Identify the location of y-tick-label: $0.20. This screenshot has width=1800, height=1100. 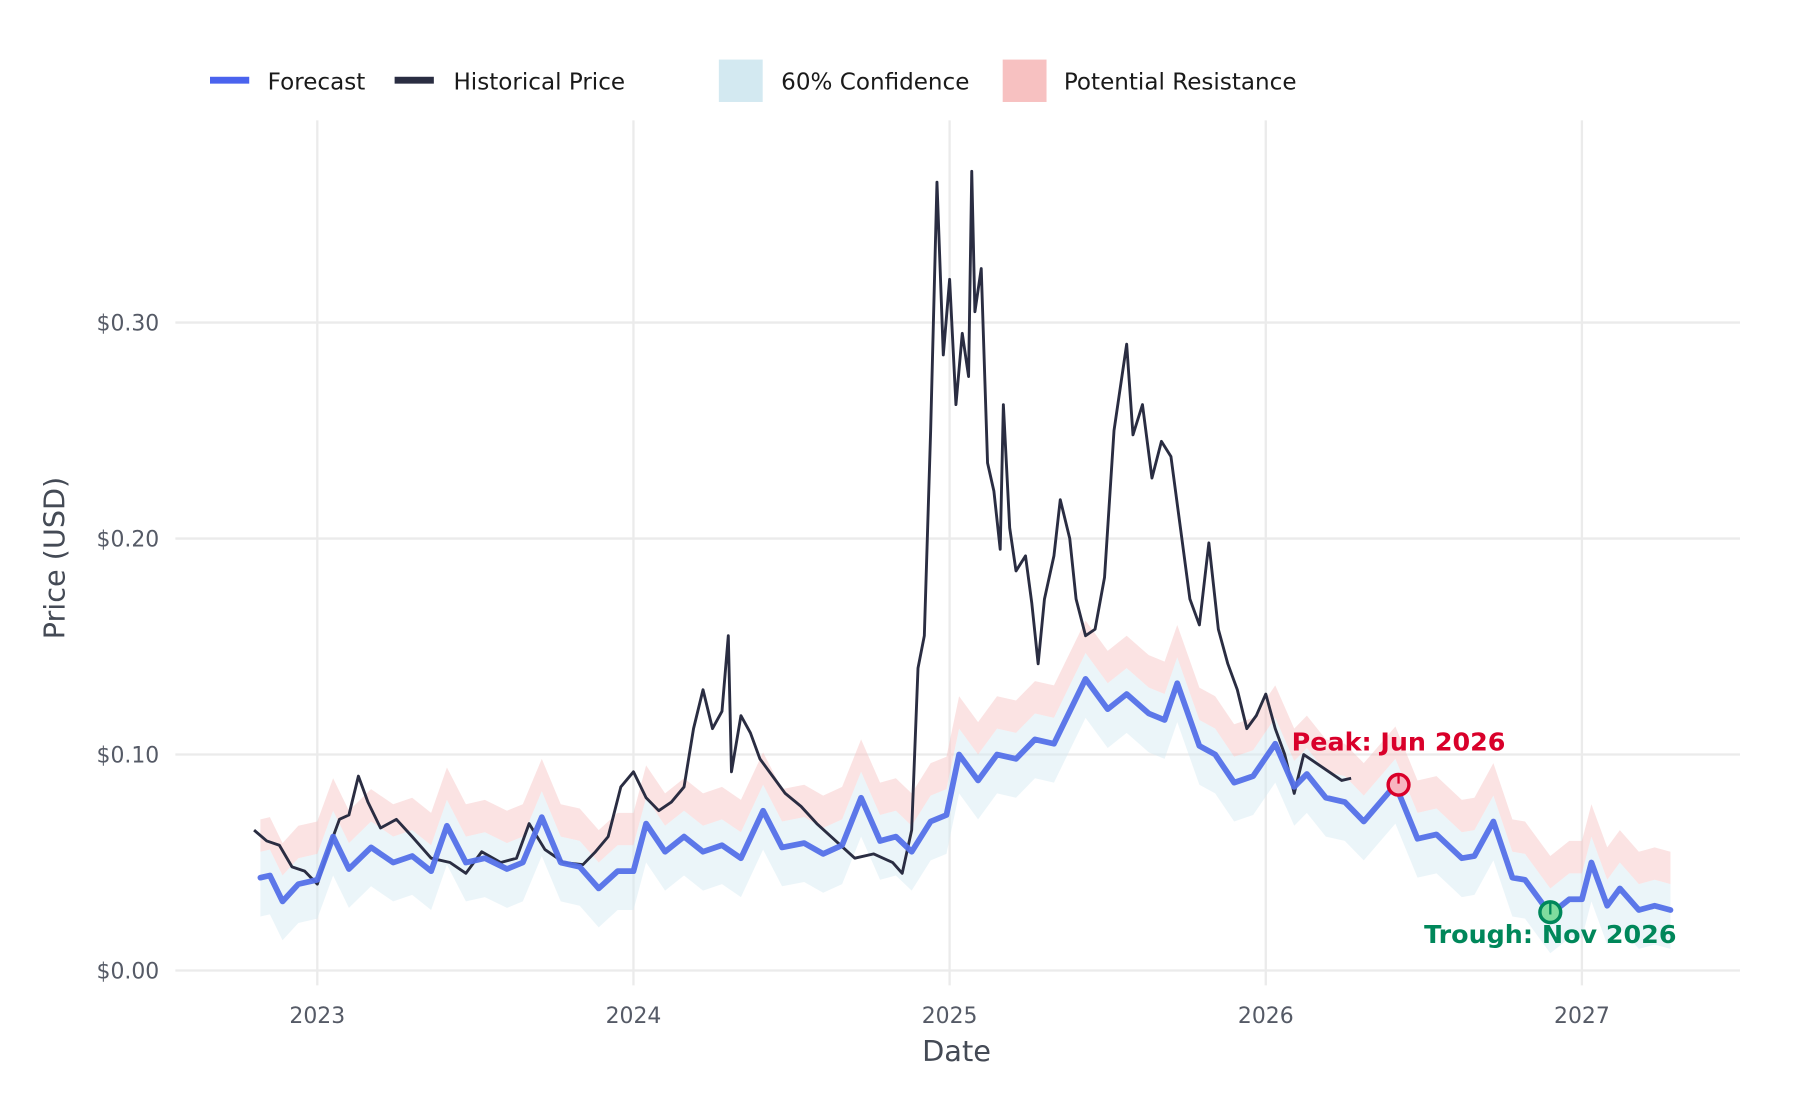
(128, 540).